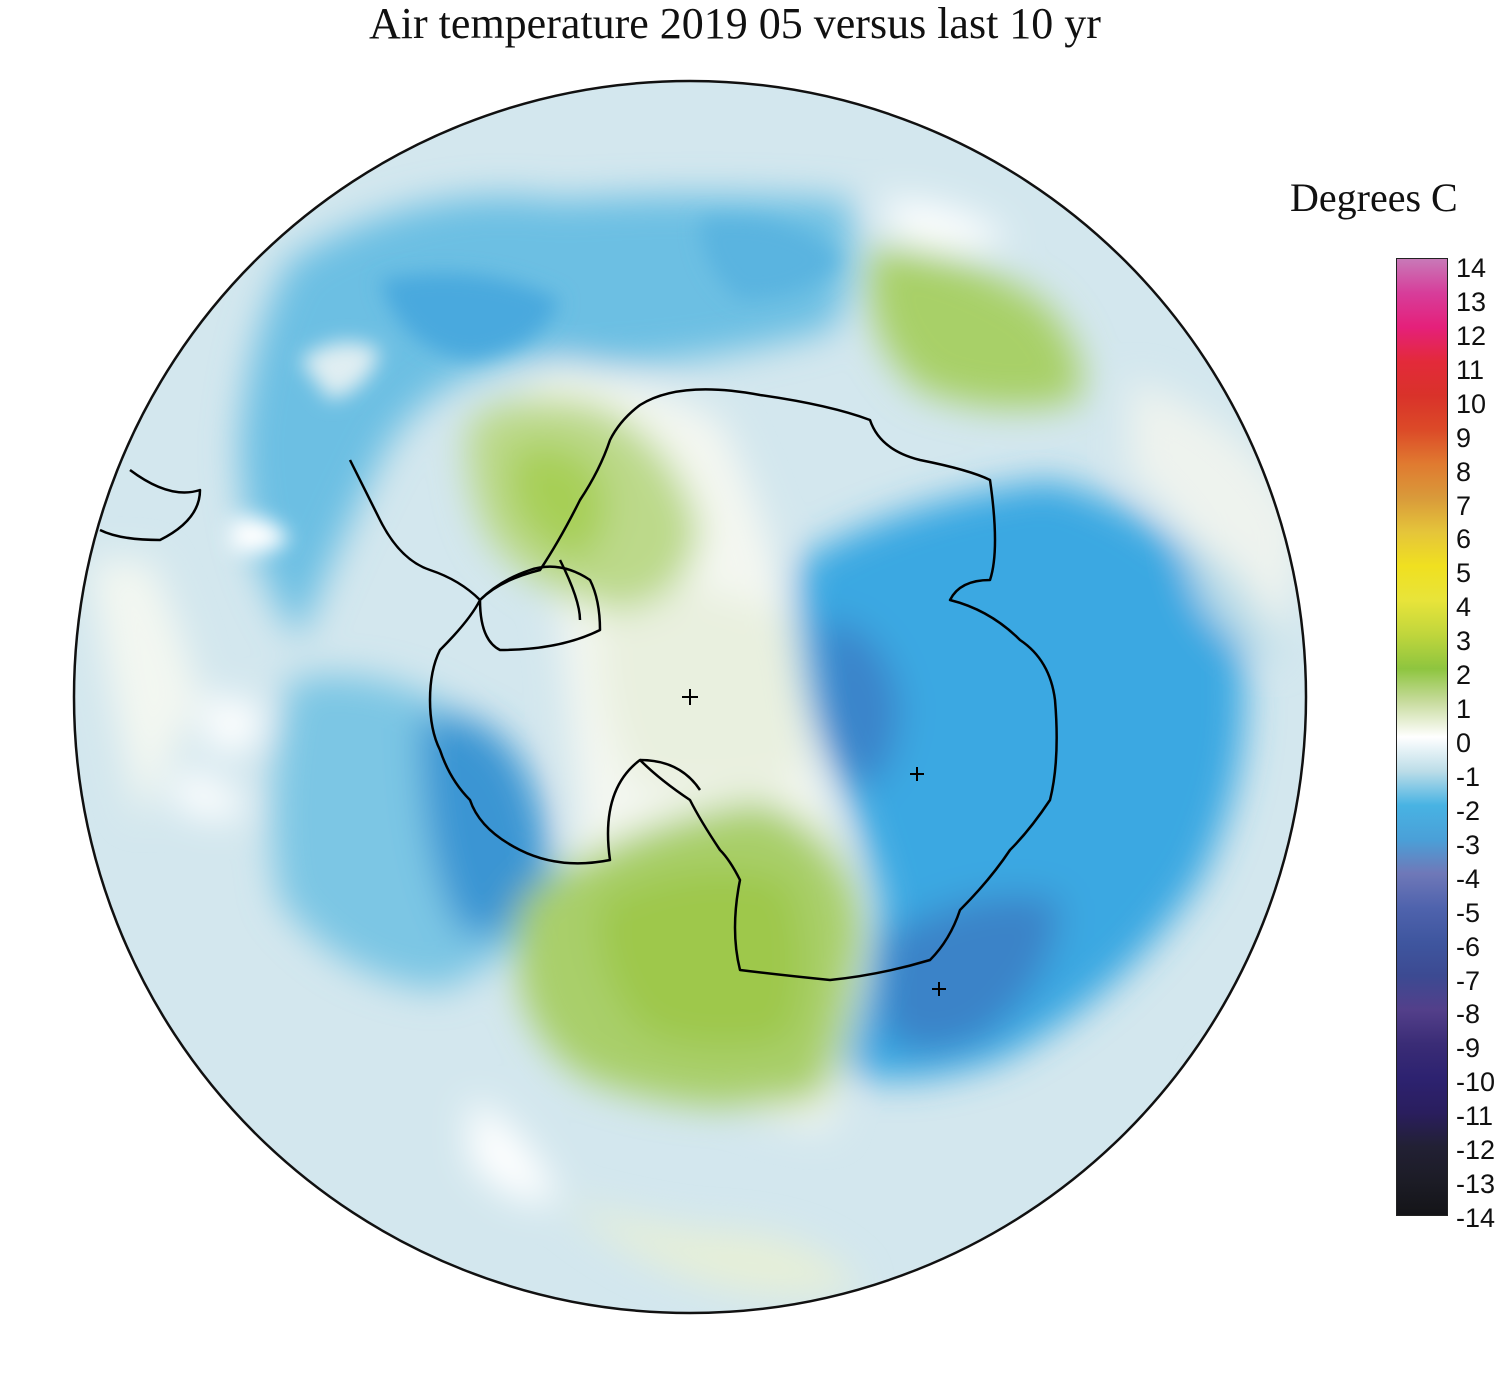 This screenshot has height=1379, width=1500. What do you see at coordinates (1468, 878) in the screenshot?
I see `legend-tick-label: -4` at bounding box center [1468, 878].